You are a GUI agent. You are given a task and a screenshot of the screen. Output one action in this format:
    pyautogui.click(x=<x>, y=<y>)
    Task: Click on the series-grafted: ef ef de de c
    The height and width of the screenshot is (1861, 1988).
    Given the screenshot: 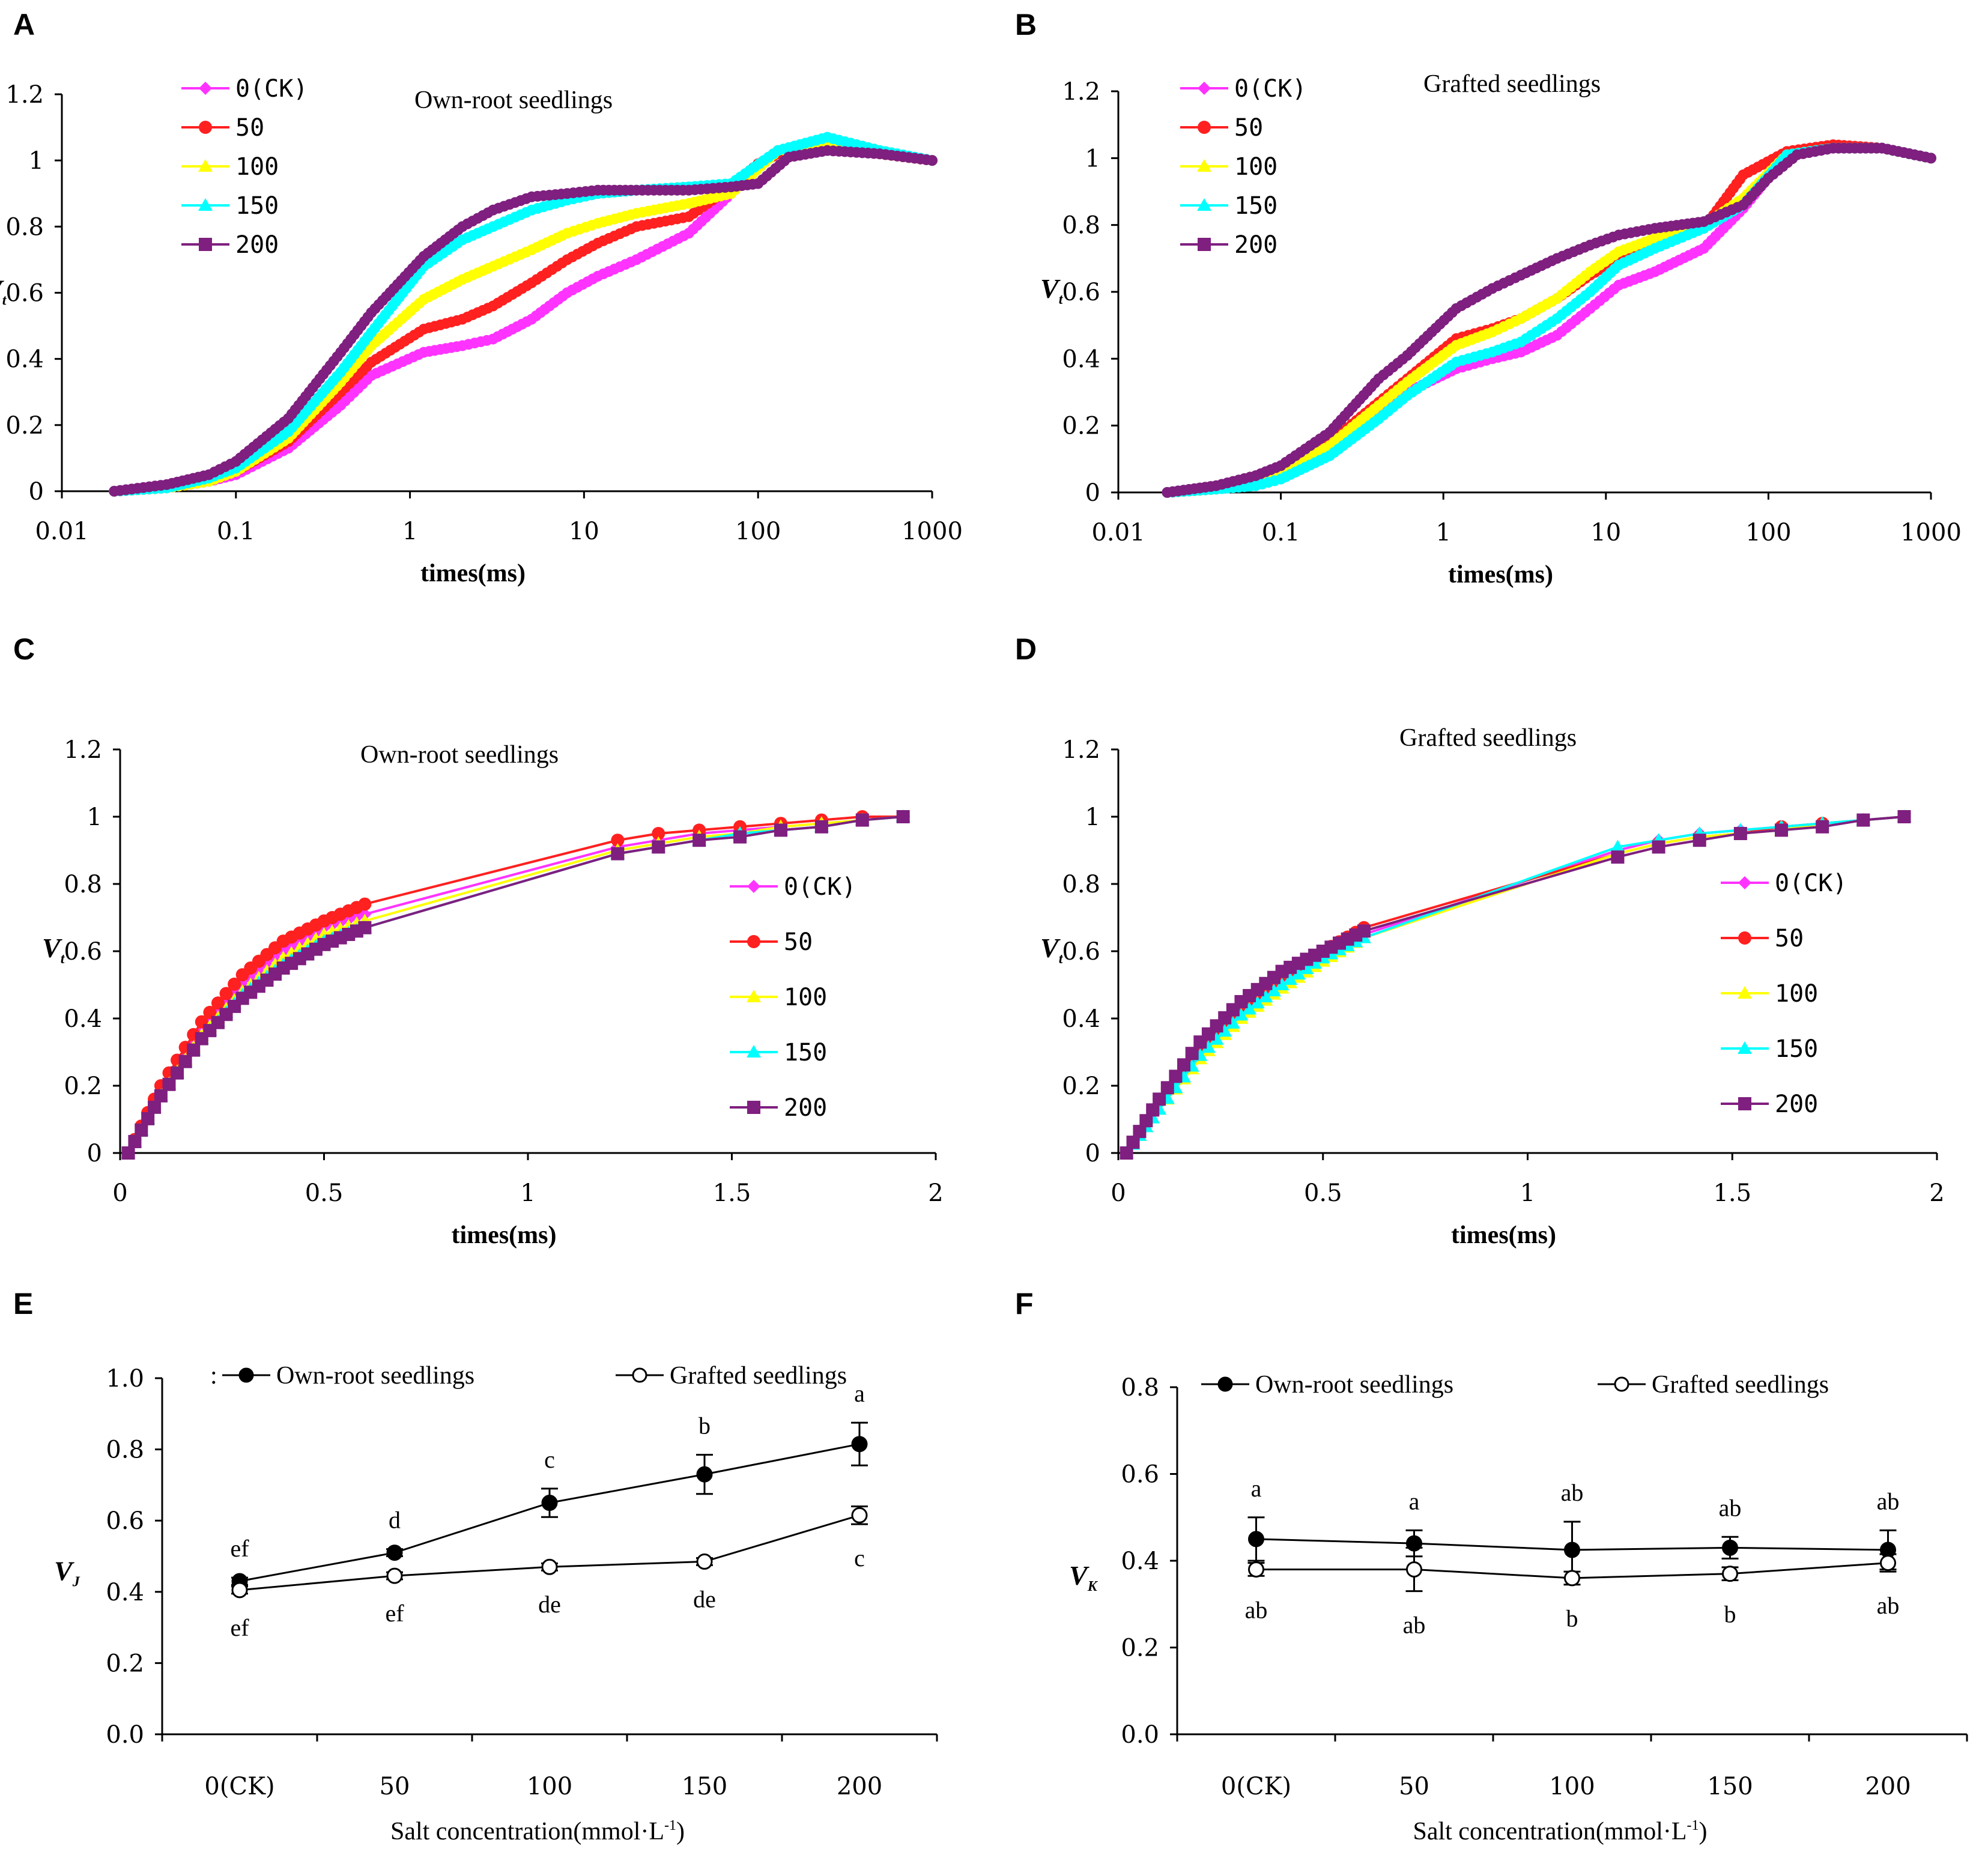 What is the action you would take?
    pyautogui.click(x=549, y=1573)
    